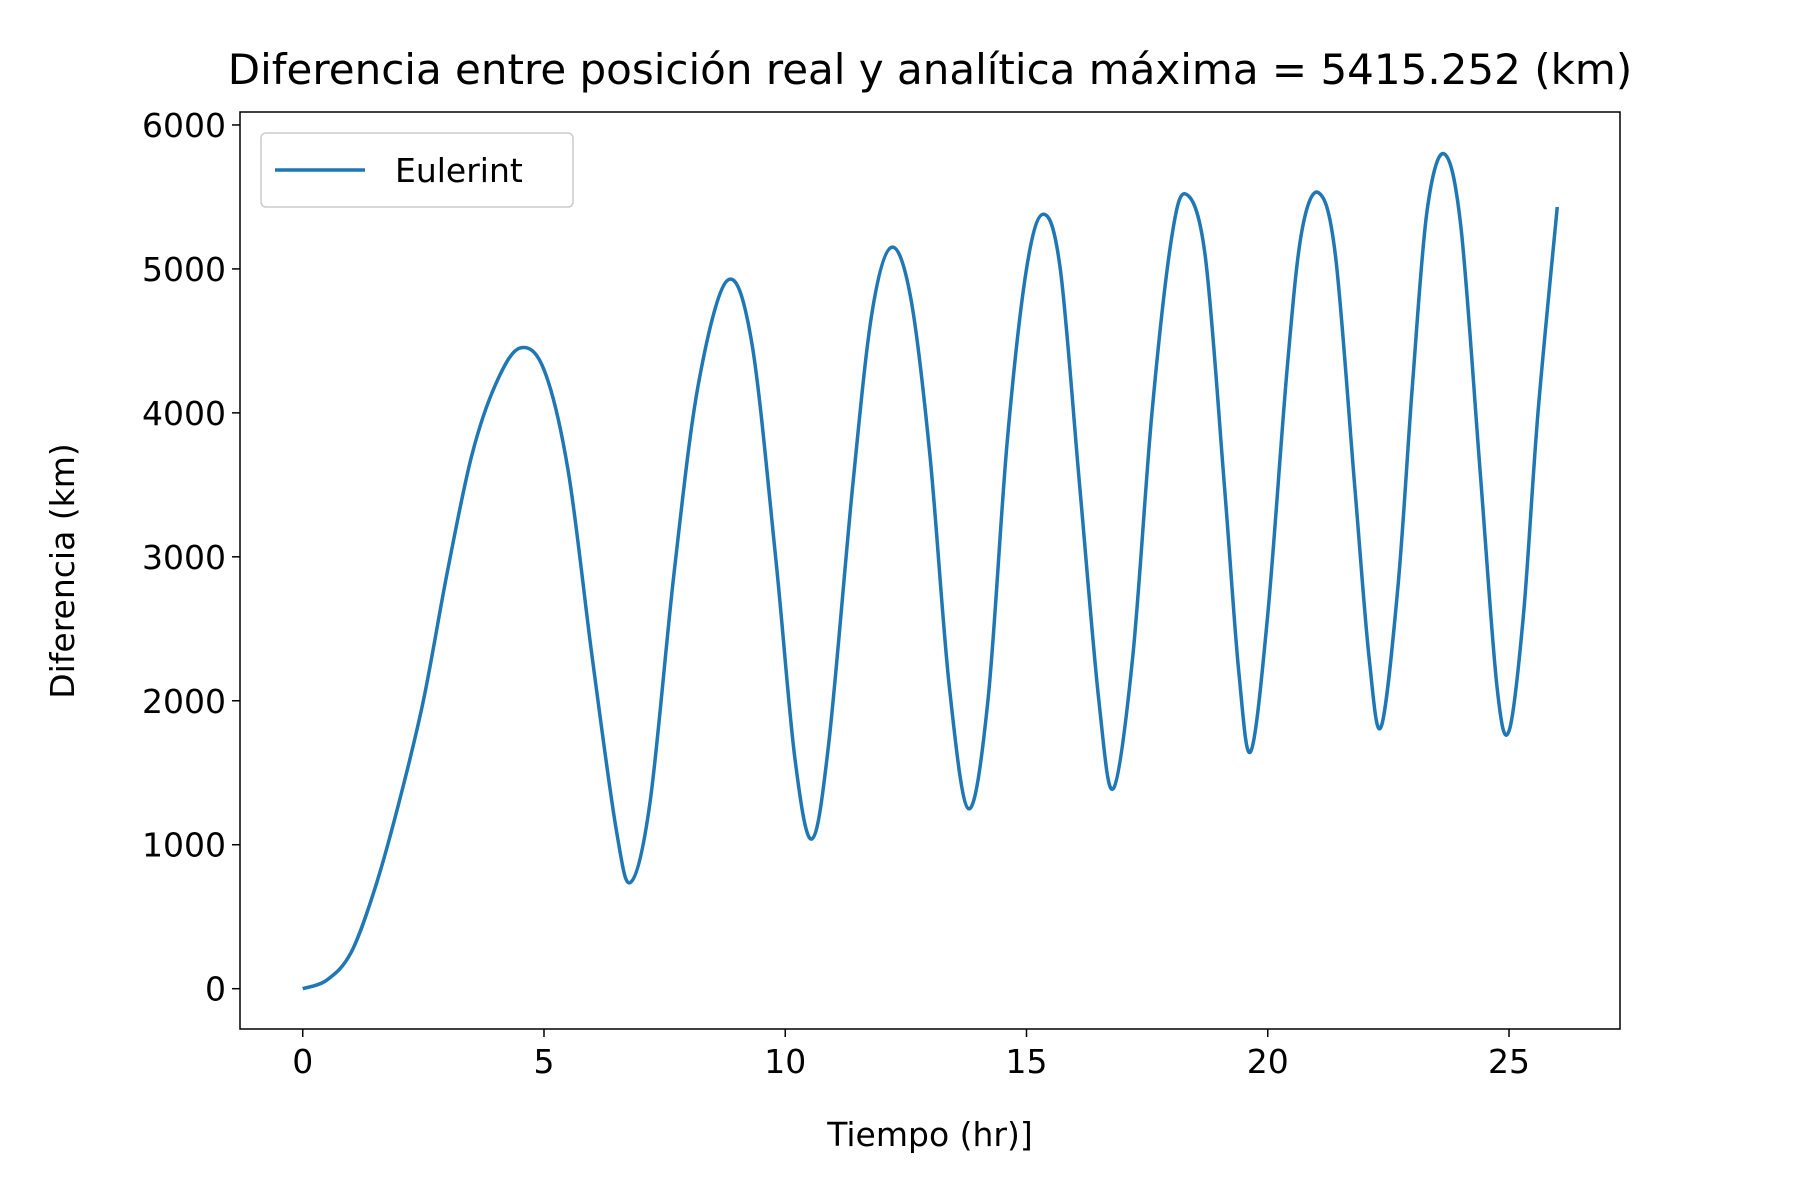 The height and width of the screenshot is (1200, 1800). Describe the element at coordinates (1027, 1061) in the screenshot. I see `x-tick-label: 15` at that location.